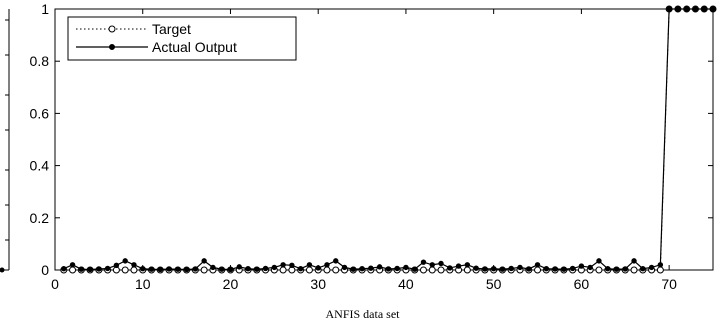  I want to click on legend-actual-label: Actual Output, so click(194, 47).